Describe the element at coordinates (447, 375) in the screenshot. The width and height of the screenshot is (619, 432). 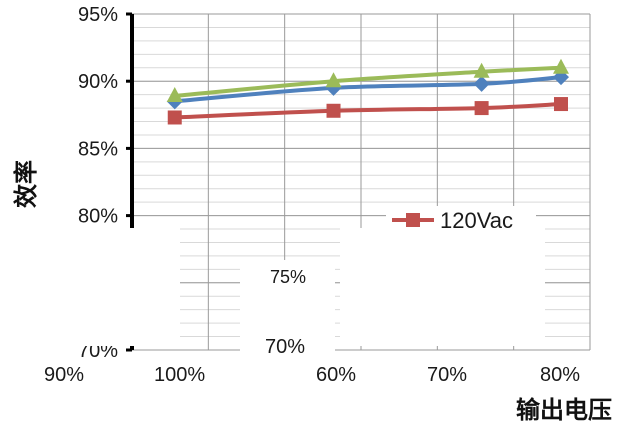
I see `x-tick-label: 70%` at that location.